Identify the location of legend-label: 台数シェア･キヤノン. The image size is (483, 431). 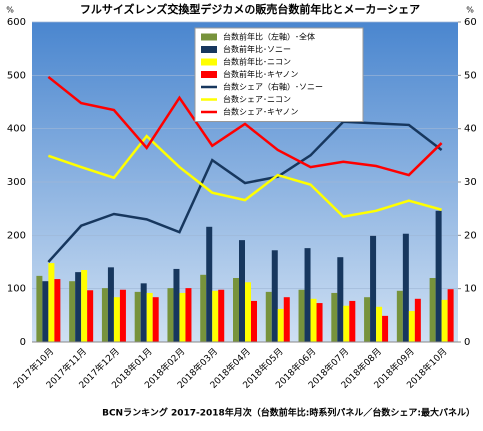
(260, 112).